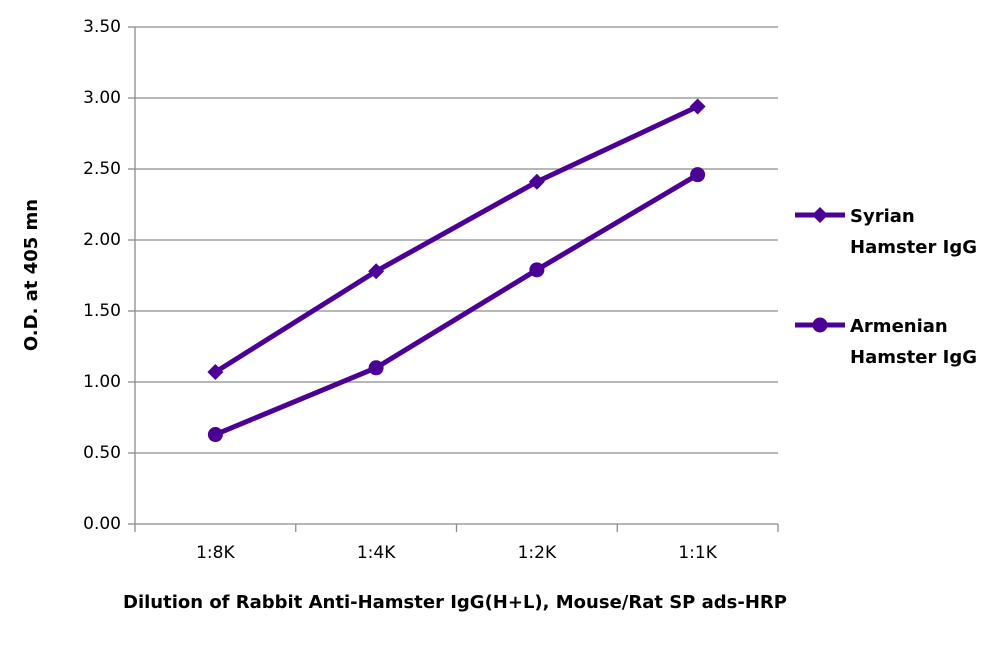  What do you see at coordinates (31, 275) in the screenshot?
I see `y-axis-label: O.D. at 405 mn` at bounding box center [31, 275].